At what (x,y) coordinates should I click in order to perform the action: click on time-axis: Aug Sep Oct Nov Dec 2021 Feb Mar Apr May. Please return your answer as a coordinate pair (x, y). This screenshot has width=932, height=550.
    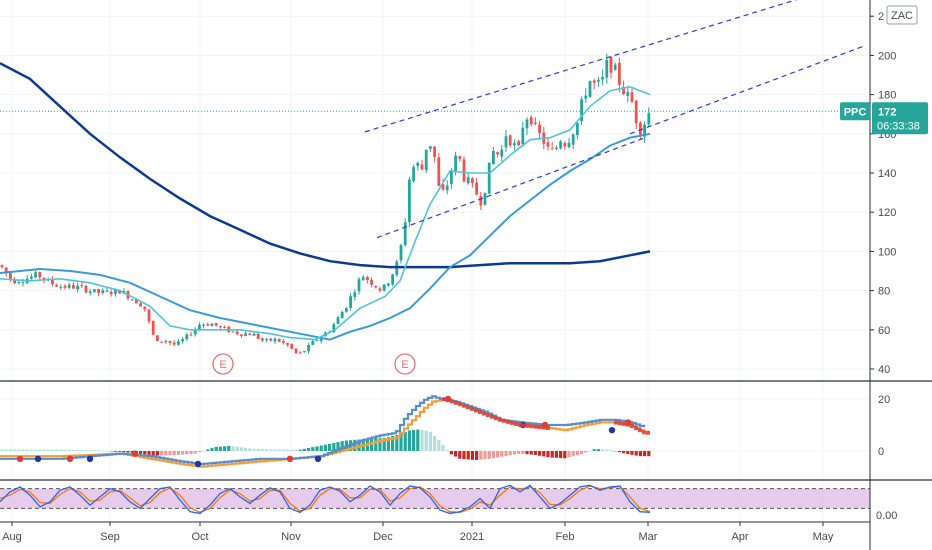
    Looking at the image, I should click on (435, 532).